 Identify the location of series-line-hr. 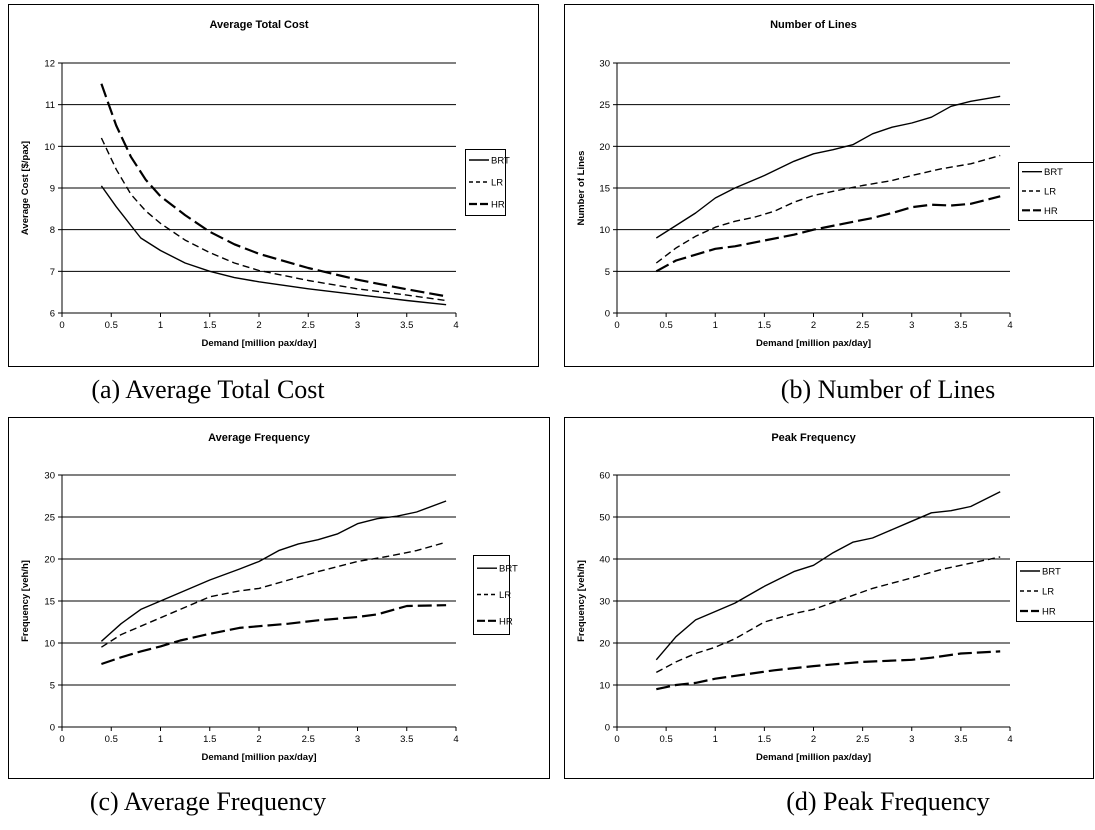
(273, 190).